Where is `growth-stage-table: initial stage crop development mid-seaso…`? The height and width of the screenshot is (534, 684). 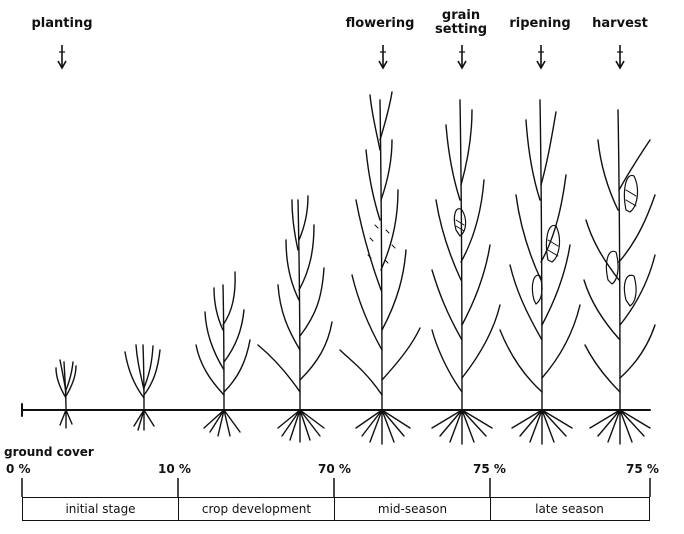
growth-stage-table: initial stage crop development mid-seaso… is located at coordinates (336, 509).